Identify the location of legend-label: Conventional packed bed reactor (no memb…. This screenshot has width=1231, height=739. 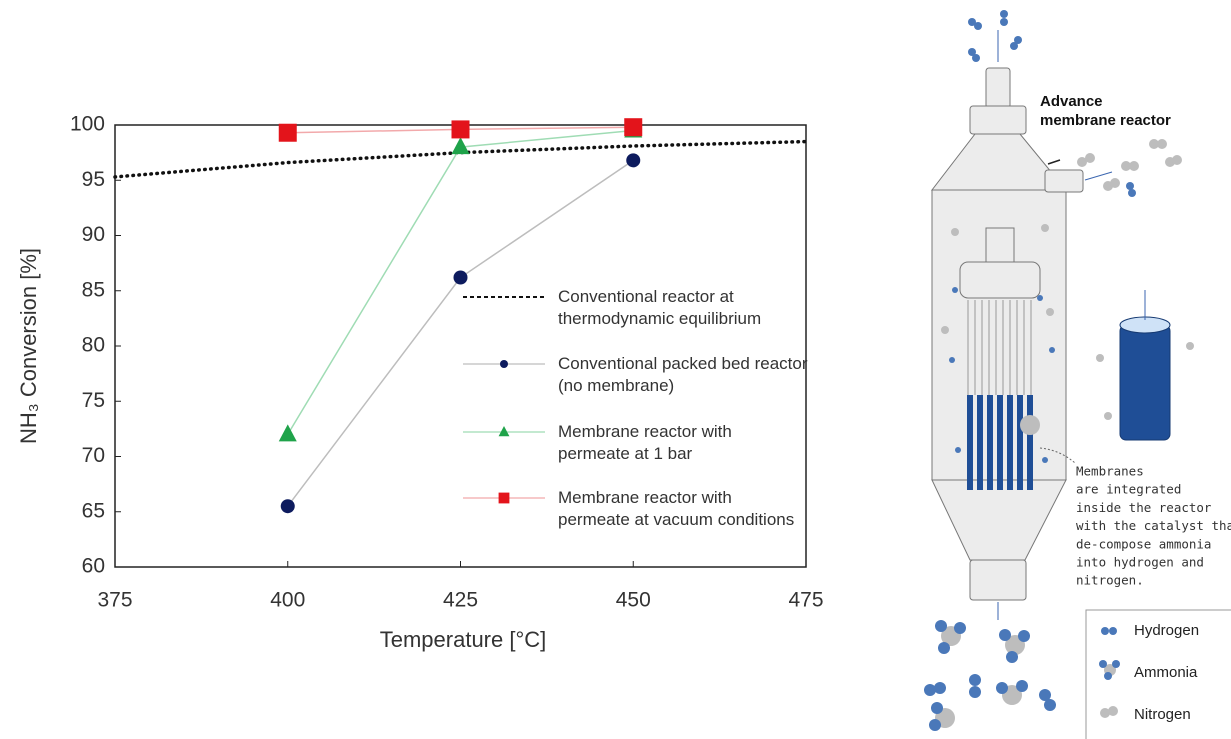
(683, 374).